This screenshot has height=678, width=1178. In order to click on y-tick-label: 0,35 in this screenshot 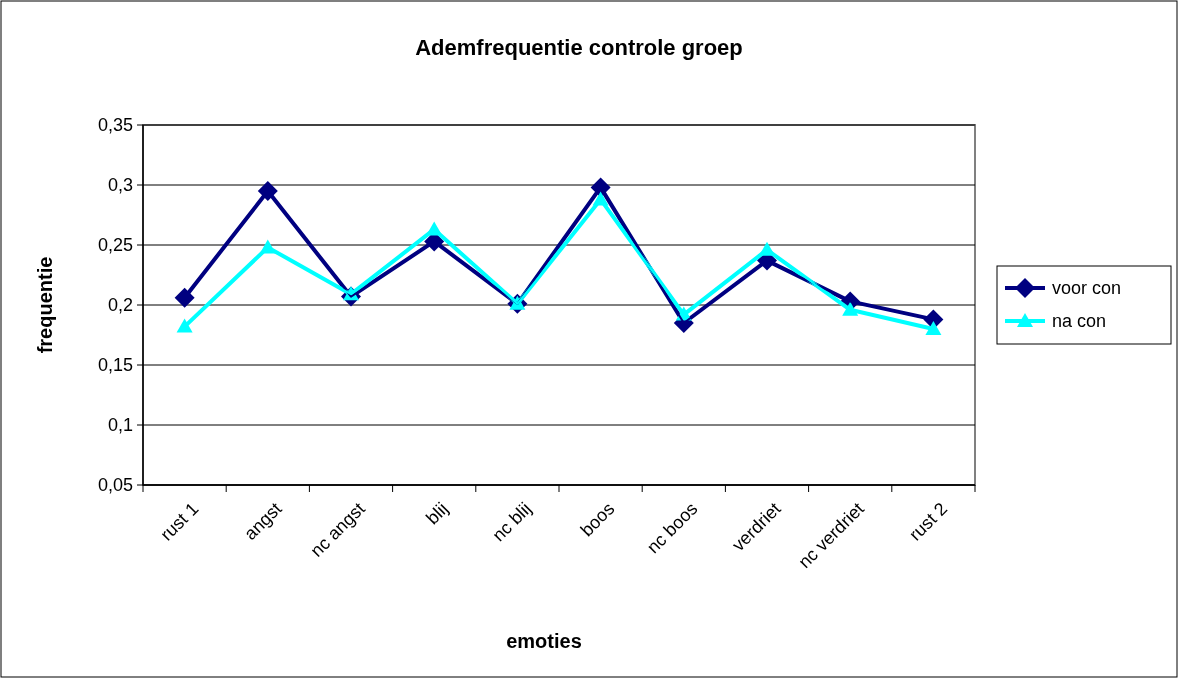, I will do `click(115, 125)`.